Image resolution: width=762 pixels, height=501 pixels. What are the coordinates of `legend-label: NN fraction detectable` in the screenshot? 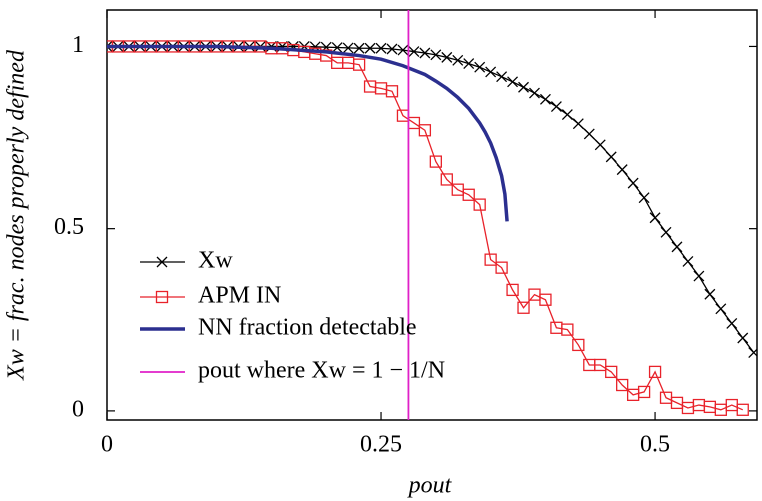 It's located at (307, 328).